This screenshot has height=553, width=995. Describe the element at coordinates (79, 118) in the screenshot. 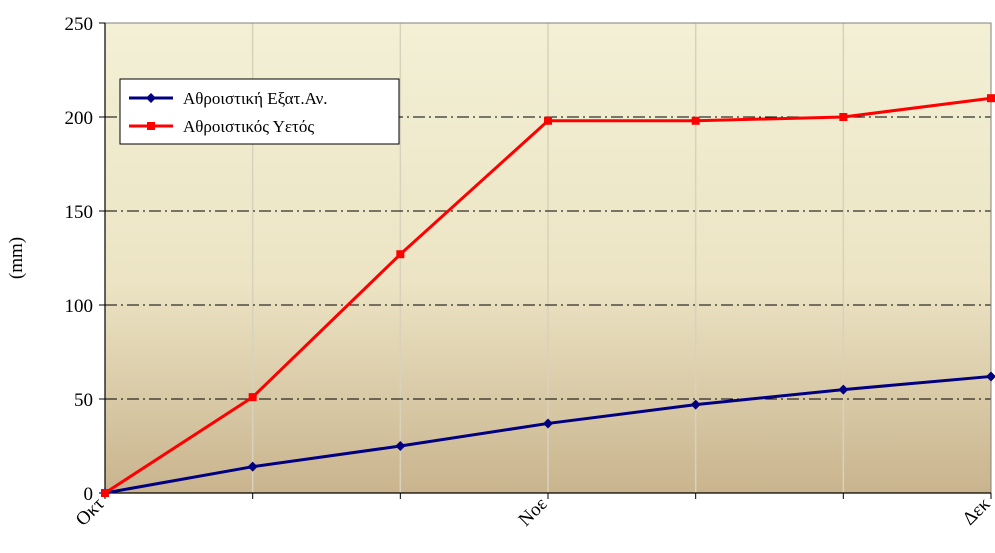

I see `y-tick-label: 200` at that location.